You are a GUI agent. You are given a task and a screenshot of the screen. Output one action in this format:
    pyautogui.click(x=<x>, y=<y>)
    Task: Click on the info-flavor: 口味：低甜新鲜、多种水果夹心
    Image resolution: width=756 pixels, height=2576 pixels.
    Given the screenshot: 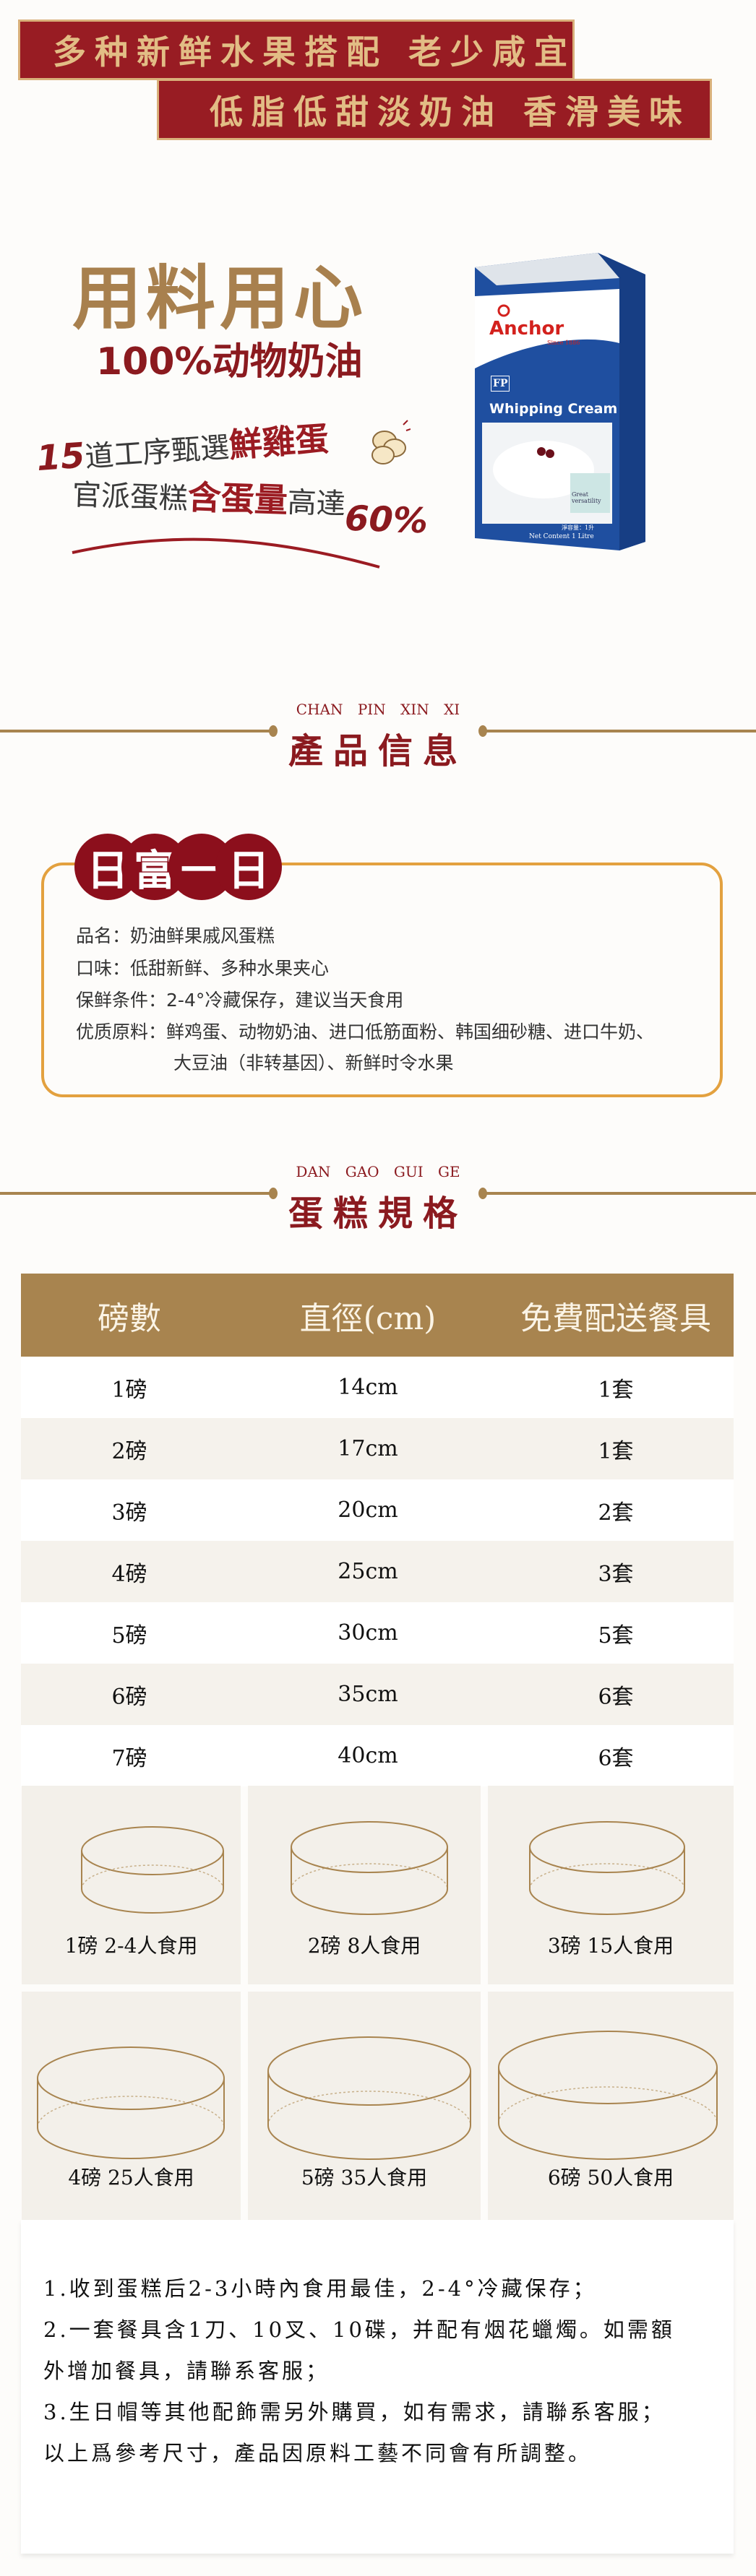 What is the action you would take?
    pyautogui.click(x=202, y=967)
    